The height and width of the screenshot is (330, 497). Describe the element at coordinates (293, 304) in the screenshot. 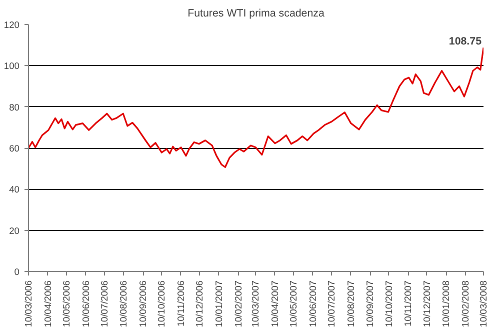

I see `x-tick-label: 10/05/2007` at that location.